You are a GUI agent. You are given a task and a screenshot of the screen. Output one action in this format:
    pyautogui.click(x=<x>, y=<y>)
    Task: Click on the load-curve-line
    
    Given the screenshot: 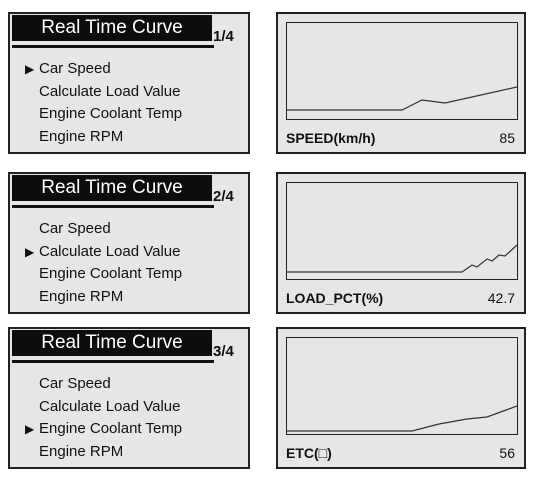 What is the action you would take?
    pyautogui.click(x=402, y=258)
    